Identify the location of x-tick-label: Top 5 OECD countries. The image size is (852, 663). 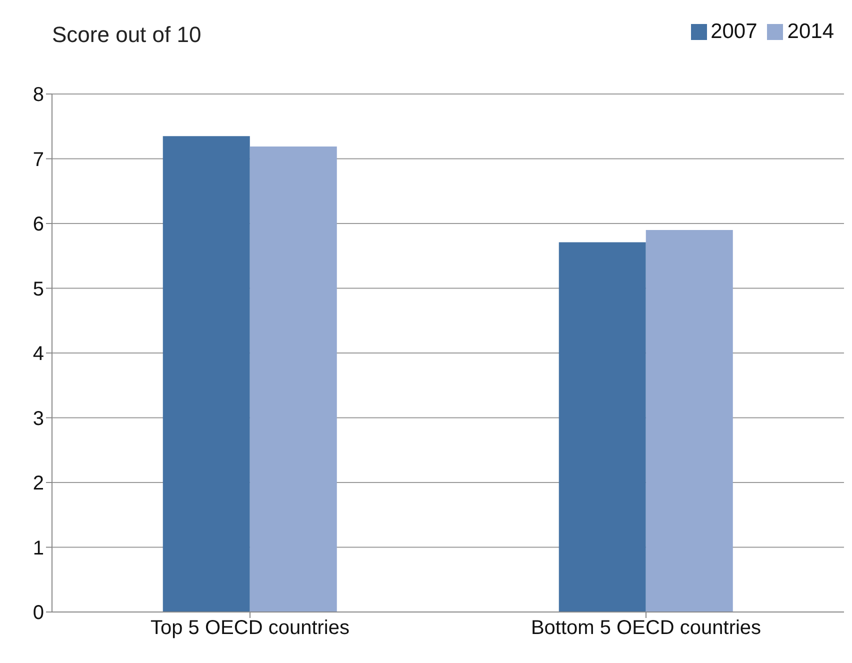
(250, 628).